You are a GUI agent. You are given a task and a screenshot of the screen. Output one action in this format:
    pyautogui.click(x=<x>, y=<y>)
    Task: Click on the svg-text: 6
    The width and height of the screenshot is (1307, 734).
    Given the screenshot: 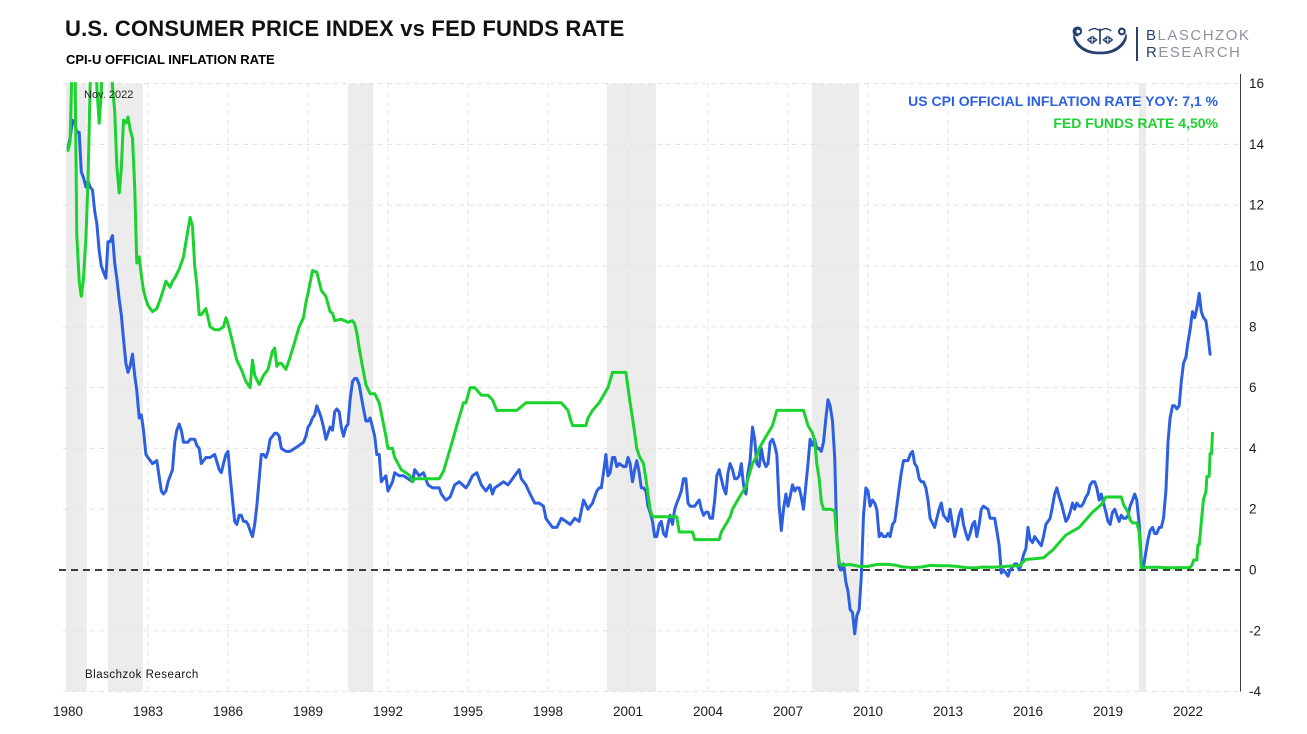 What is the action you would take?
    pyautogui.click(x=1253, y=387)
    